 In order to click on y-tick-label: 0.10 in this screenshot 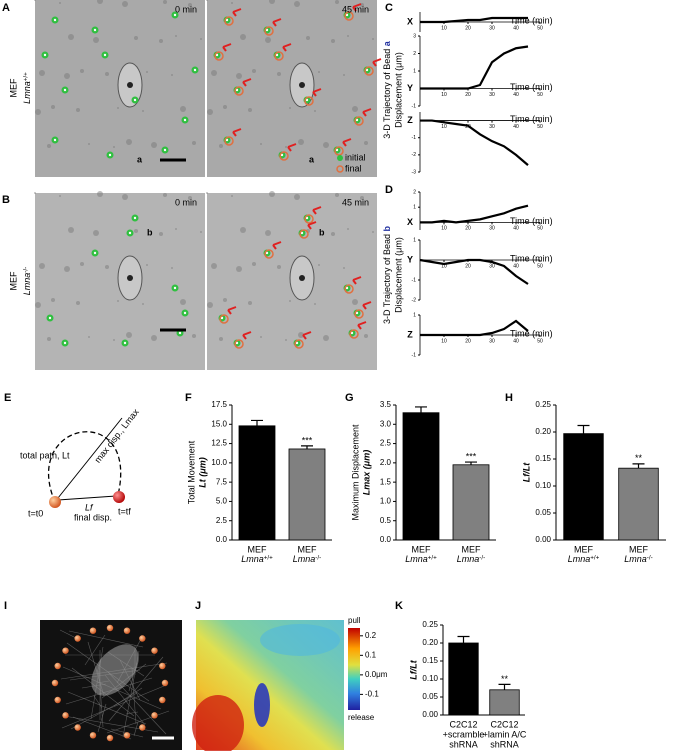, I will do `click(543, 485)`.